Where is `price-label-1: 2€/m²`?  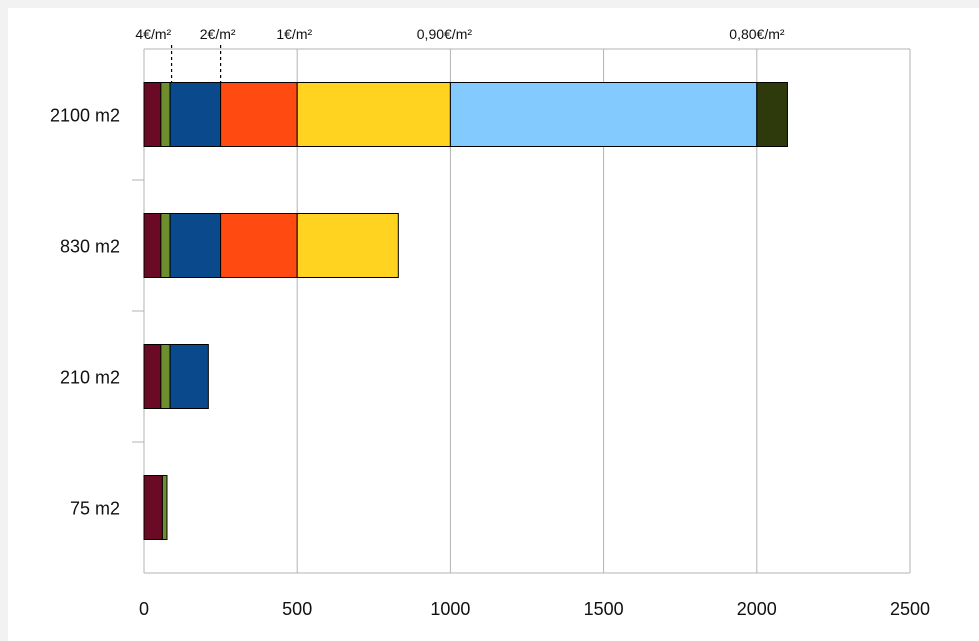 price-label-1: 2€/m² is located at coordinates (218, 34).